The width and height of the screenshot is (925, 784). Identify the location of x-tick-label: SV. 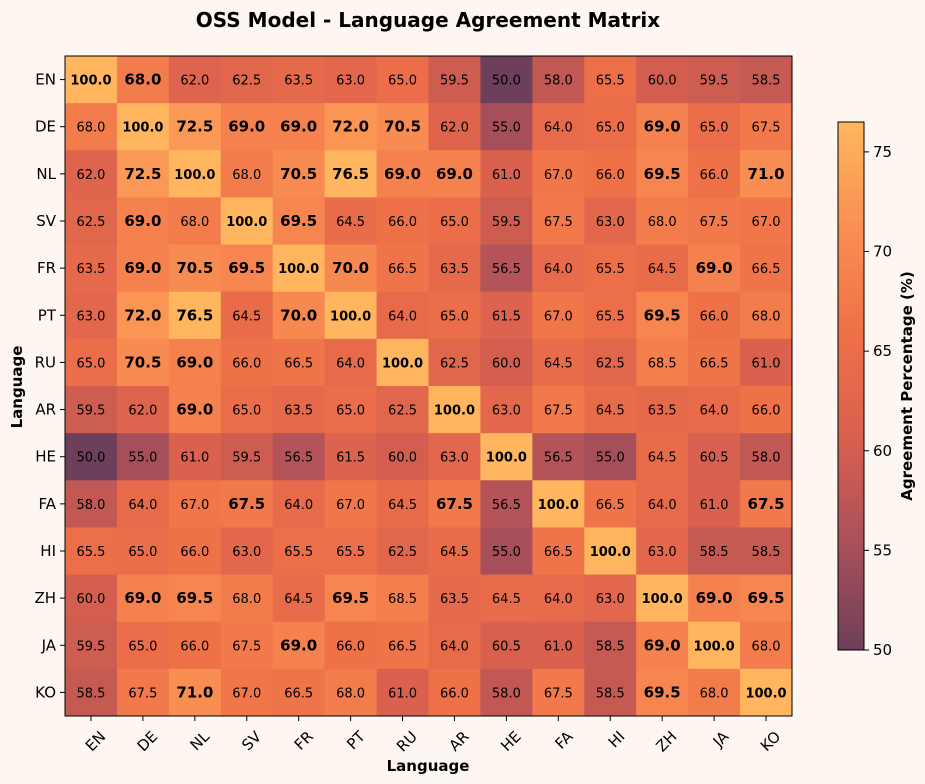
(251, 740).